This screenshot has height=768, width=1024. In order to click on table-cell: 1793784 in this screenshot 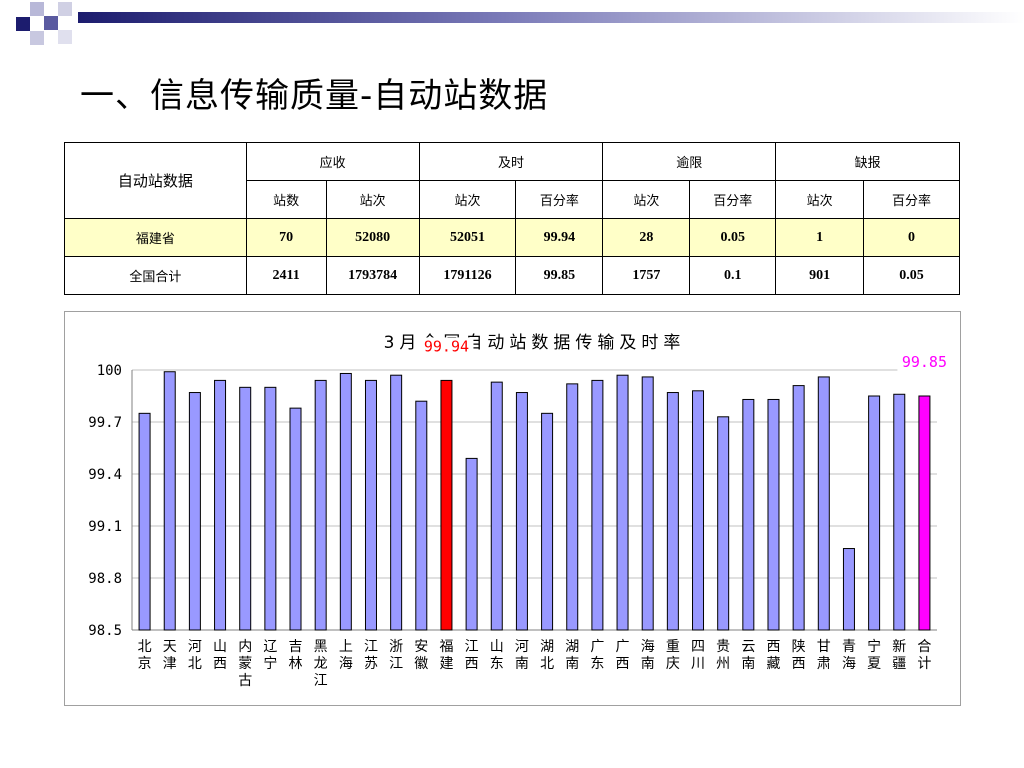, I will do `click(372, 275)`.